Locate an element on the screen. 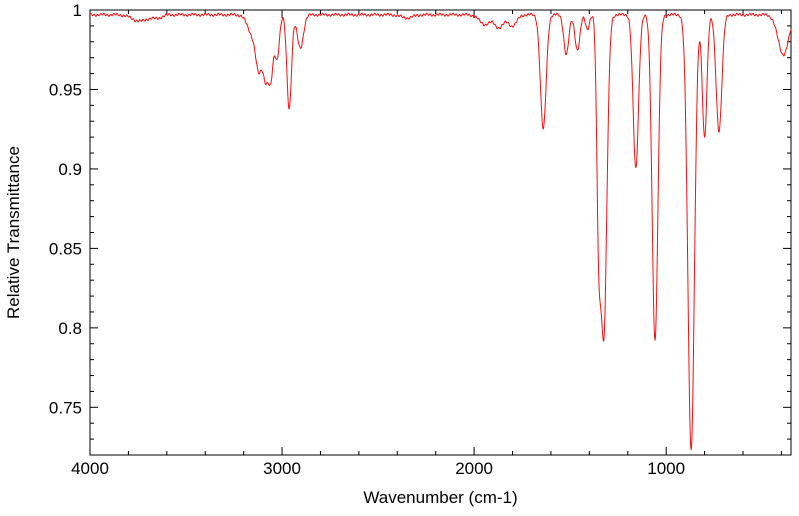  y-tick-label: 0.75 is located at coordinates (65, 407).